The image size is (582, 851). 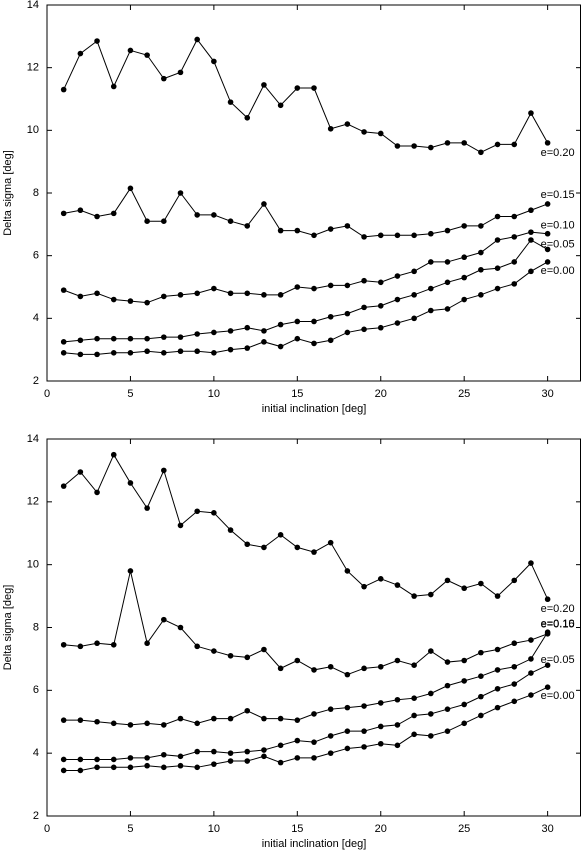 What do you see at coordinates (33, 68) in the screenshot?
I see `y-tick-label: 12` at bounding box center [33, 68].